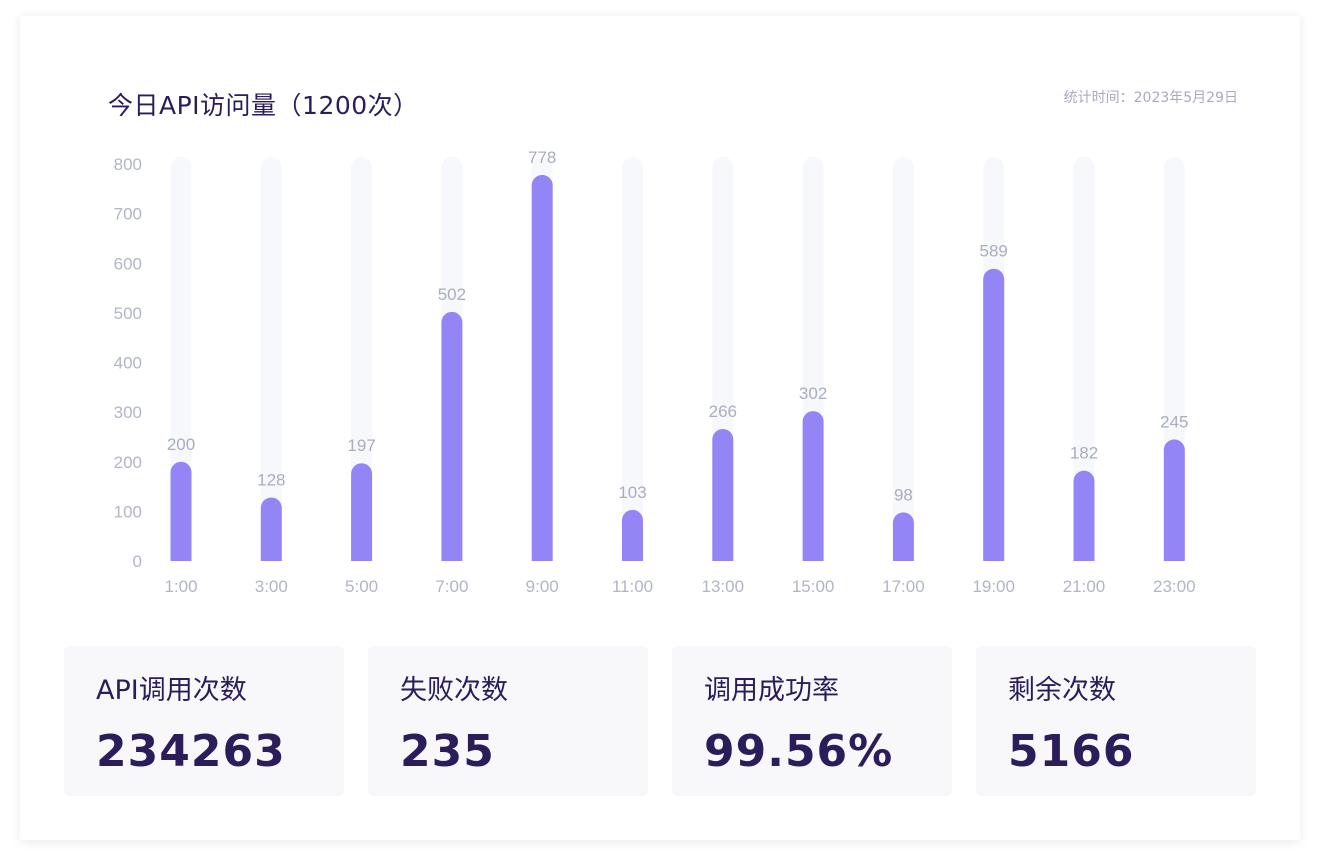  I want to click on y-tick-label: 600, so click(128, 263).